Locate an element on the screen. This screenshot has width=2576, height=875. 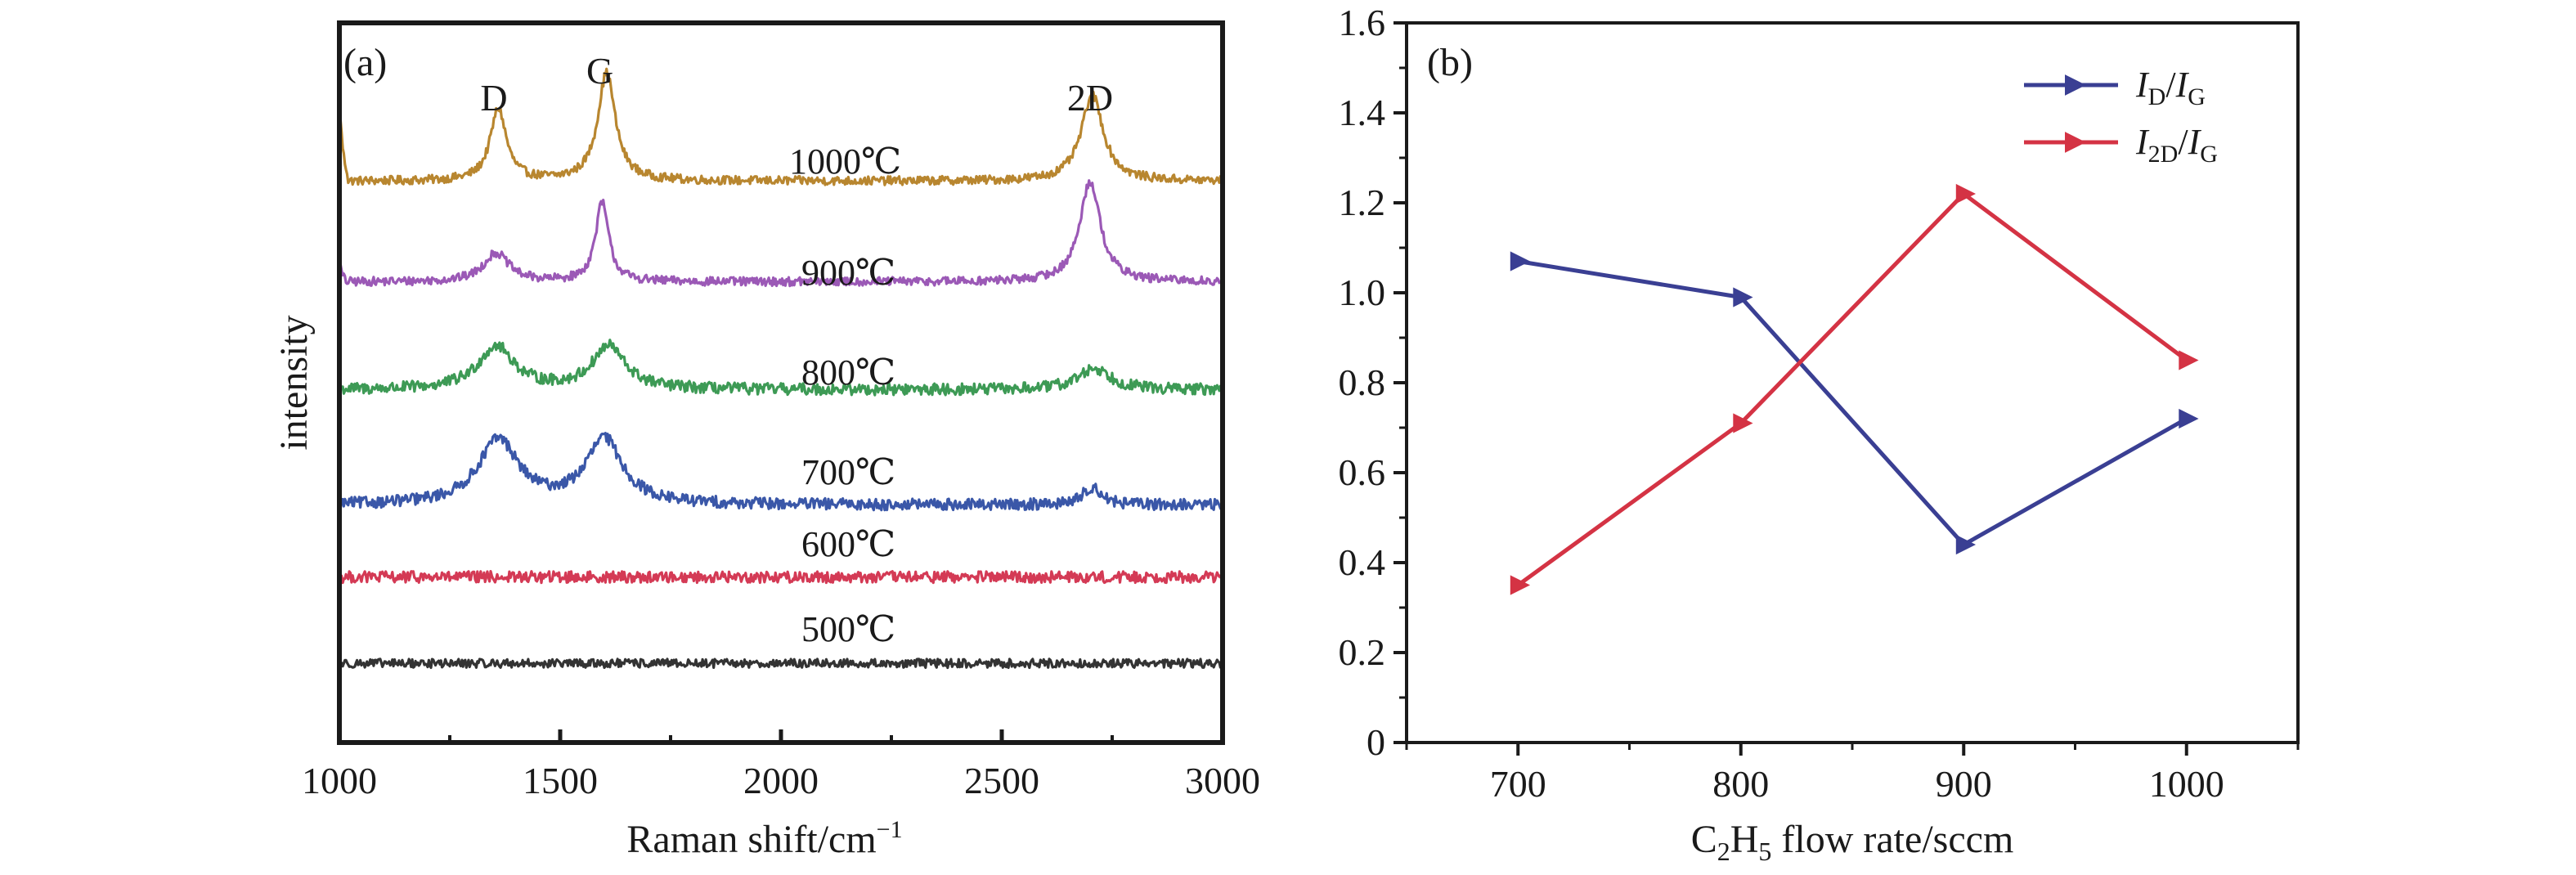
panel-b-x-tick-label: 900 is located at coordinates (1964, 784).